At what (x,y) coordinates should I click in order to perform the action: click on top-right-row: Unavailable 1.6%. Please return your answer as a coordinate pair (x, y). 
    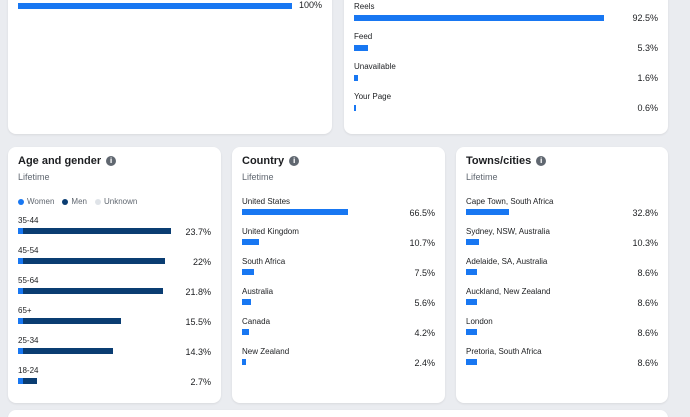
    Looking at the image, I should click on (506, 75).